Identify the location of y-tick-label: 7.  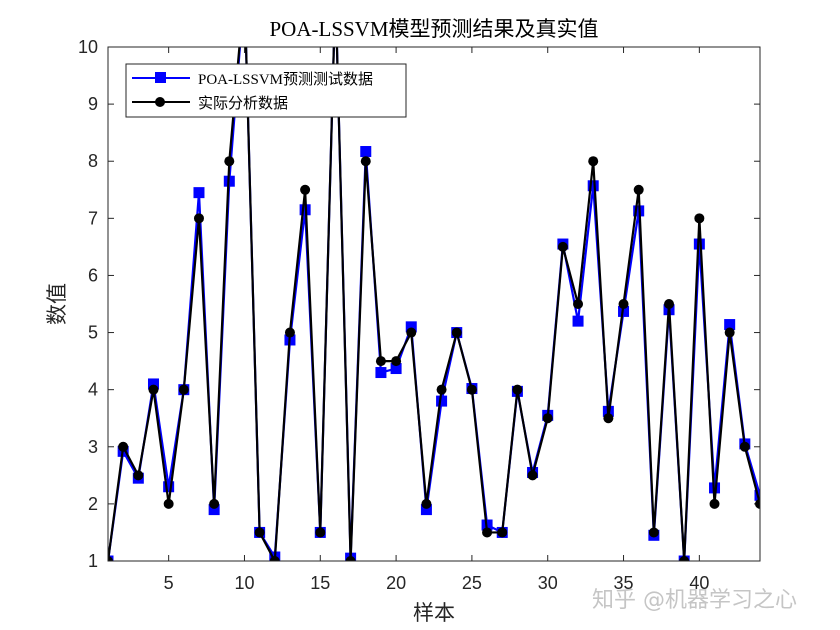
(93, 218).